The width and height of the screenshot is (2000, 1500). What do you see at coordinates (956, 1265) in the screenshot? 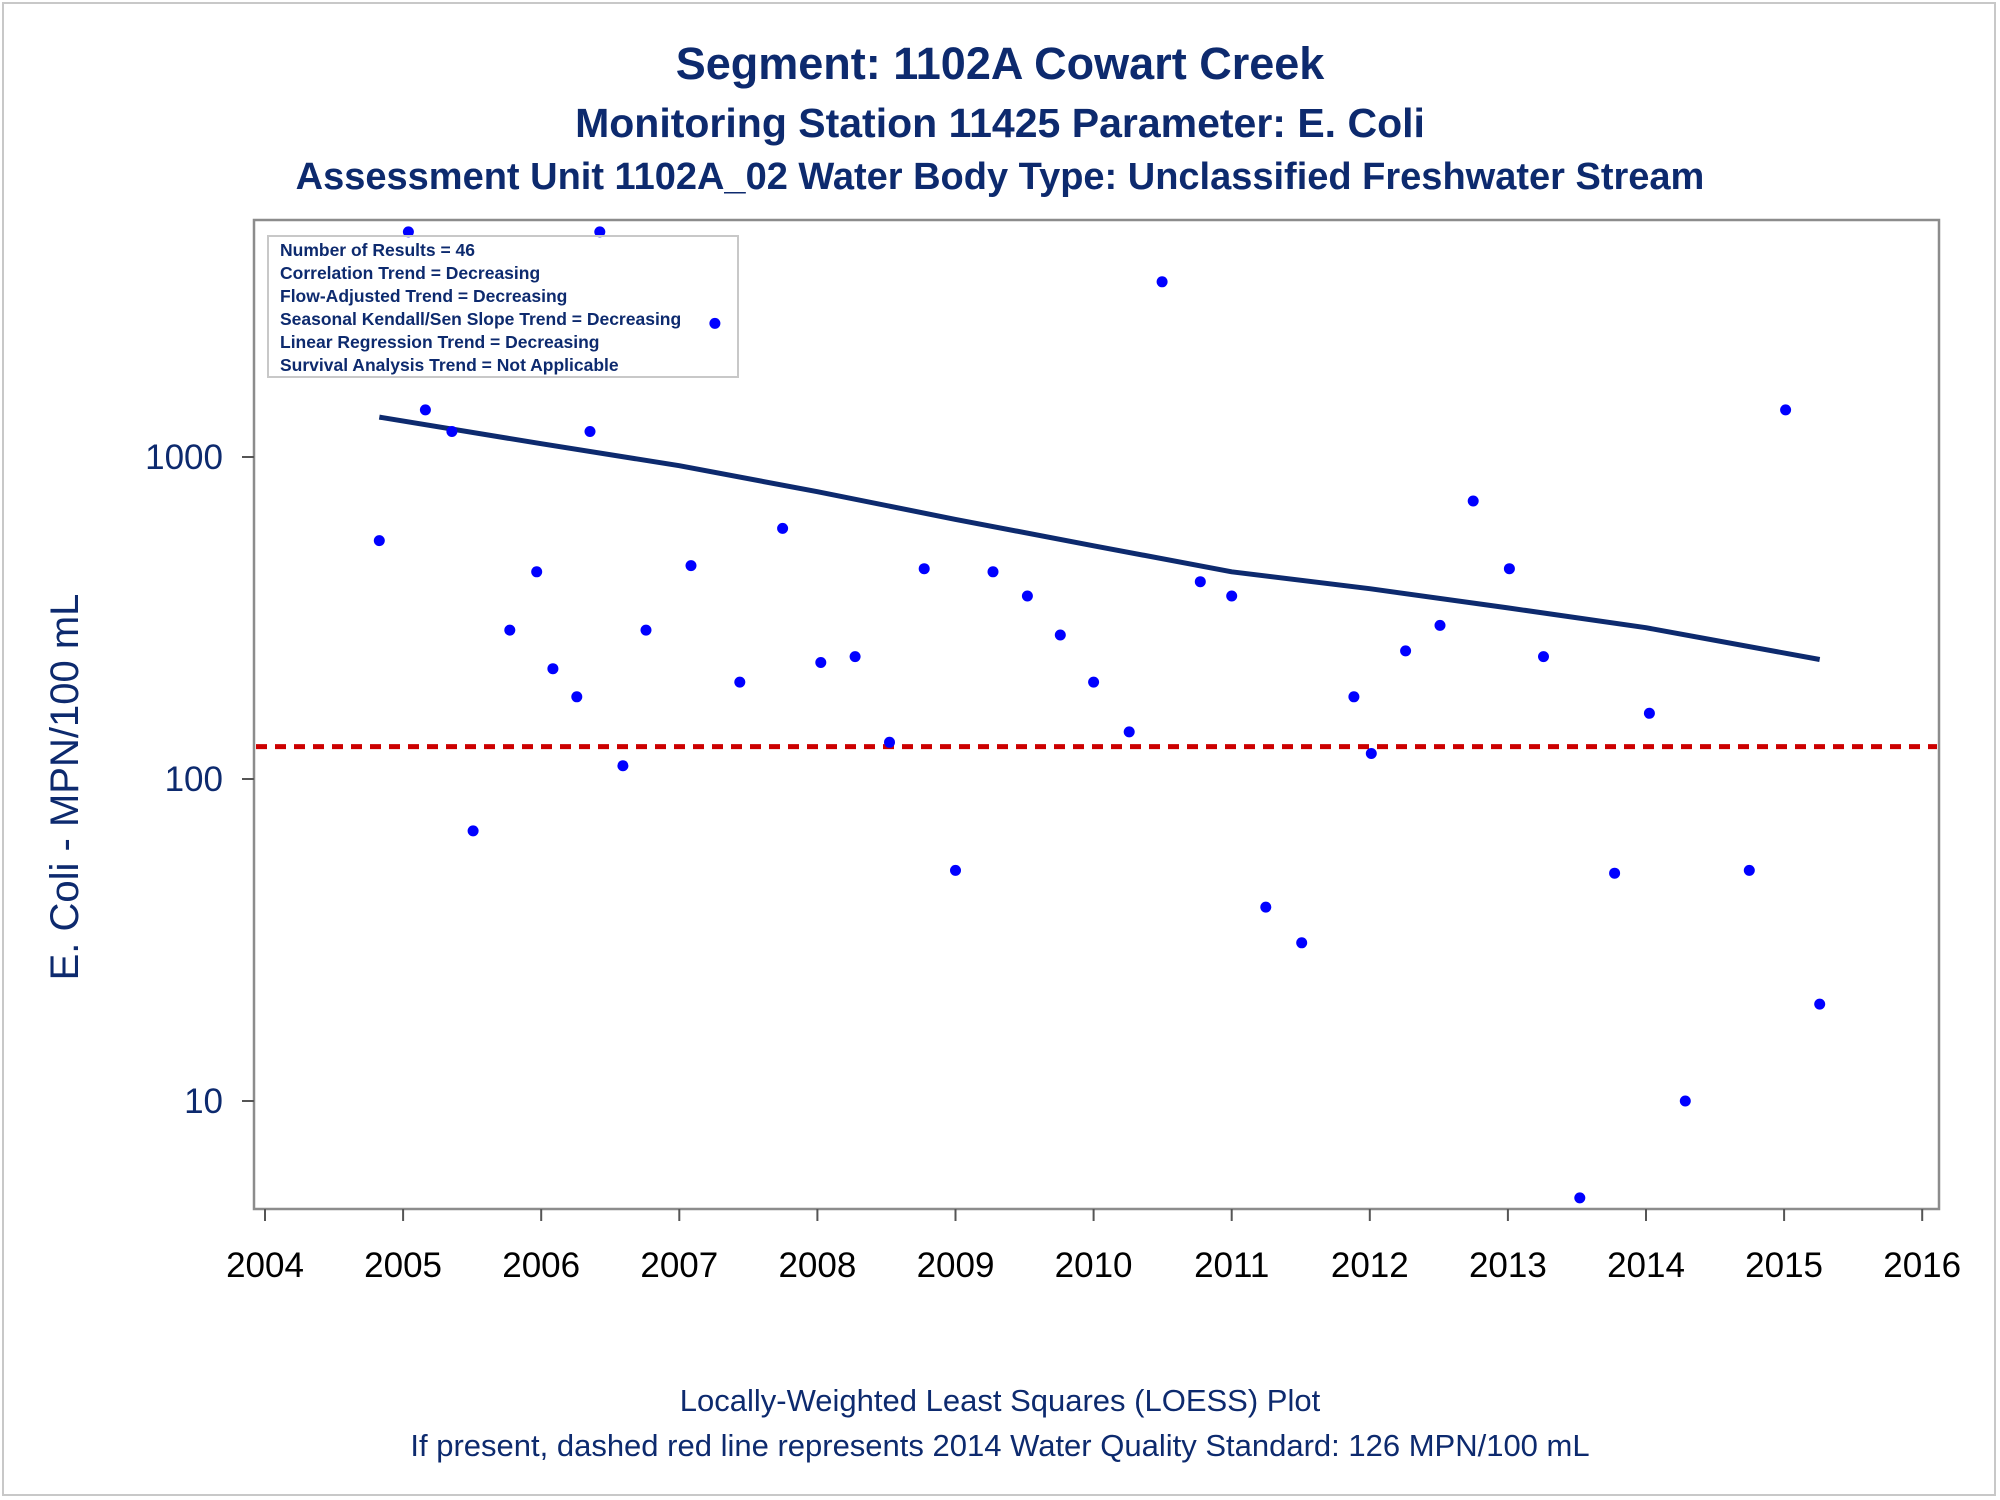
I see `x-tick-label: 2009` at bounding box center [956, 1265].